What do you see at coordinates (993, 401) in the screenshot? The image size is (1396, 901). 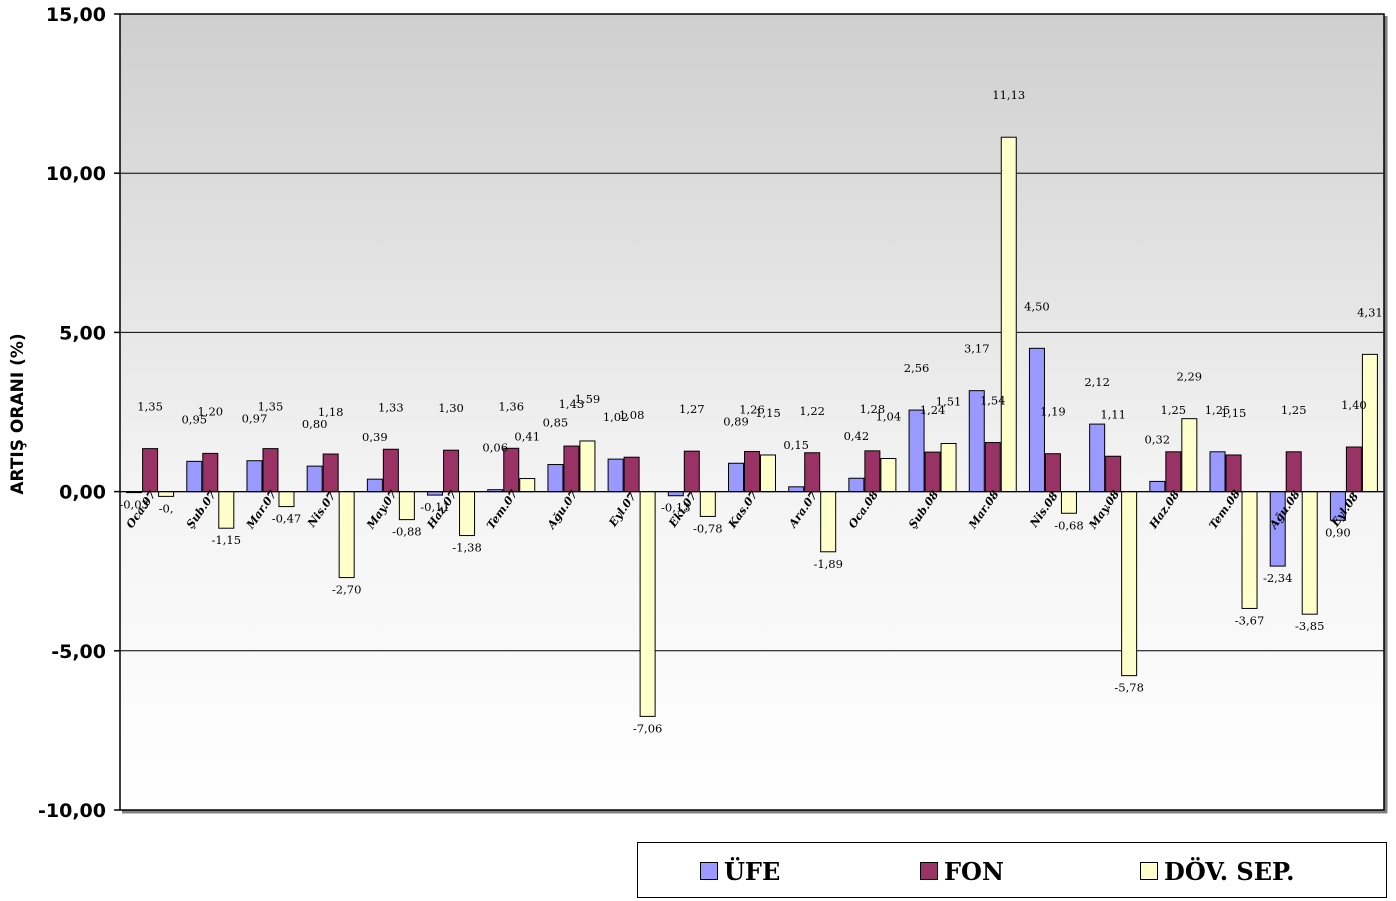 I see `data-label: 1,54` at bounding box center [993, 401].